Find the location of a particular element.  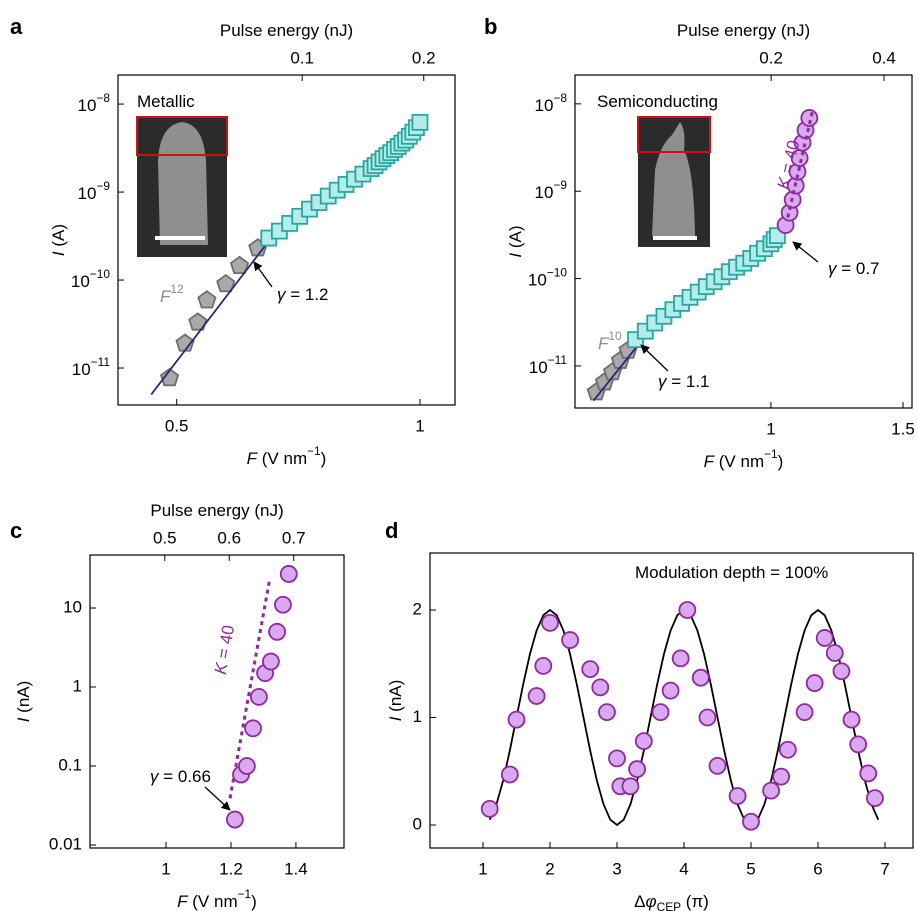

annotation: Metallic is located at coordinates (166, 101).